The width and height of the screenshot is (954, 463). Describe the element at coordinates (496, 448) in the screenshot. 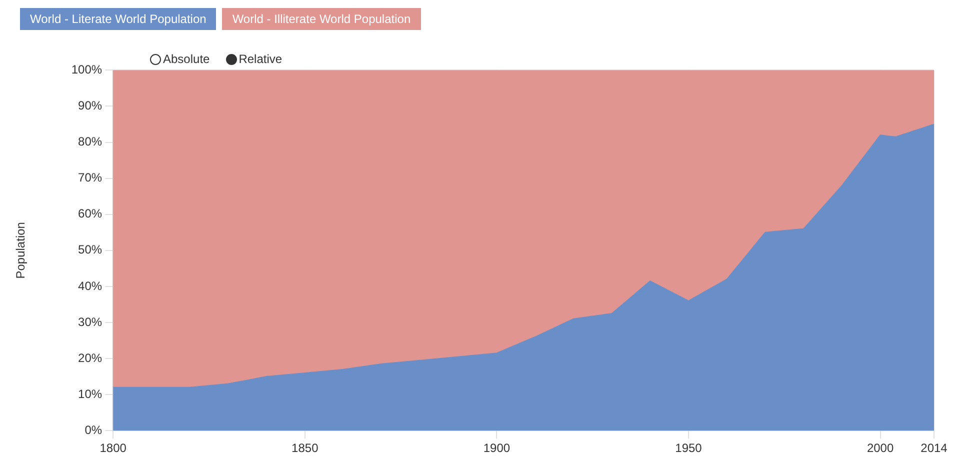

I see `x-tick-label: 1900` at that location.